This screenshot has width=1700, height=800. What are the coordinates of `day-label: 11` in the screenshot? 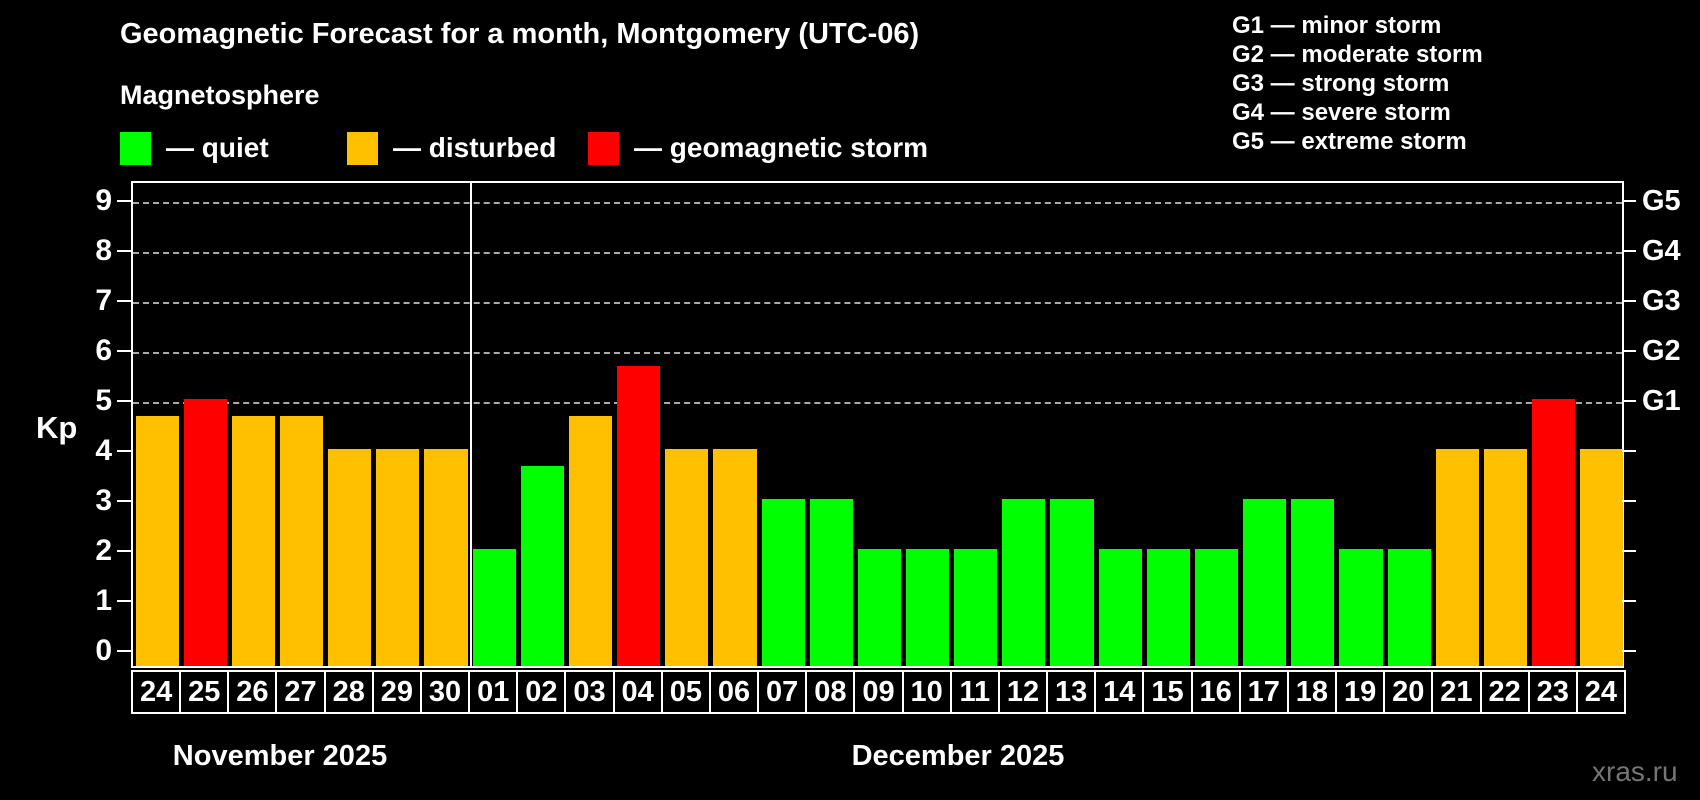 It's located at (974, 692).